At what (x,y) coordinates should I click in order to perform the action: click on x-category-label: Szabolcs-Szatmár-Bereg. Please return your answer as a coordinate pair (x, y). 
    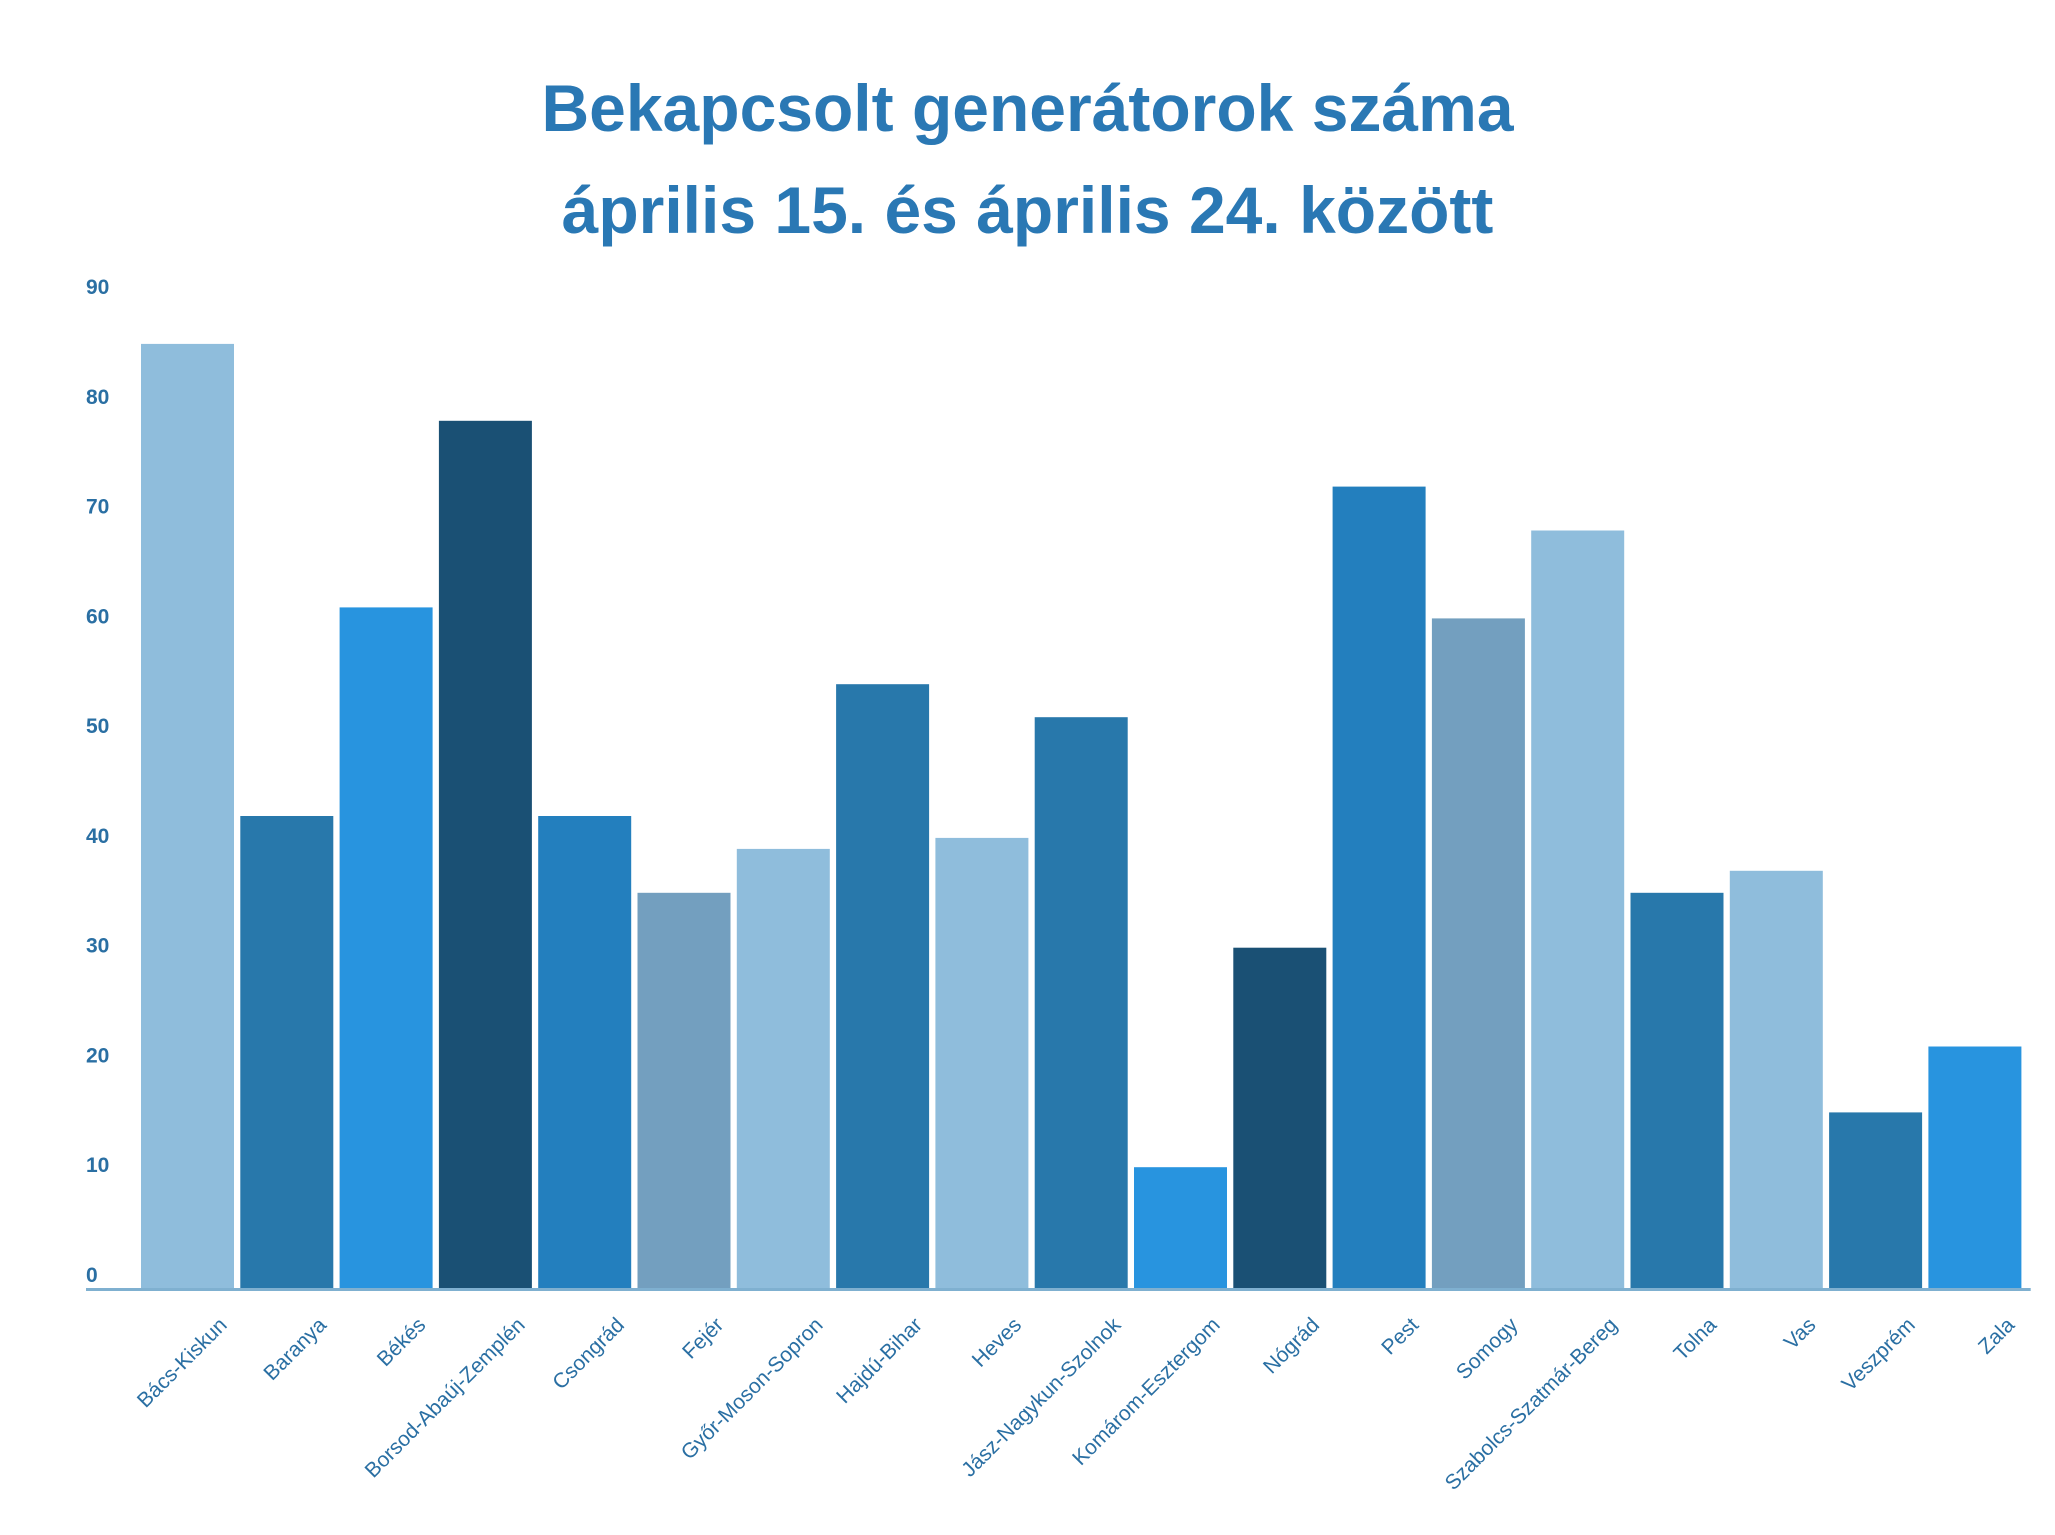
    Looking at the image, I should click on (1531, 1403).